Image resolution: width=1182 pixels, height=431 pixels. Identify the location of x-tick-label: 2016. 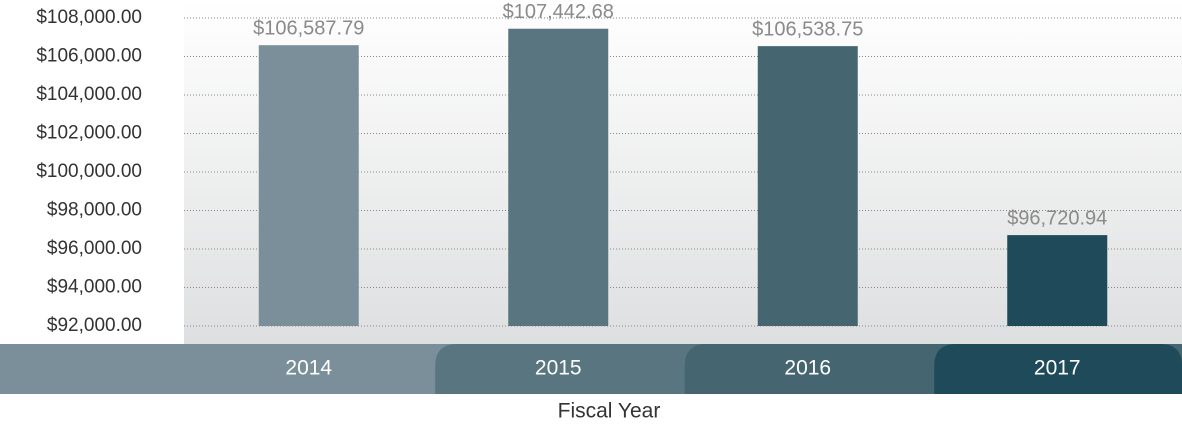
(807, 368).